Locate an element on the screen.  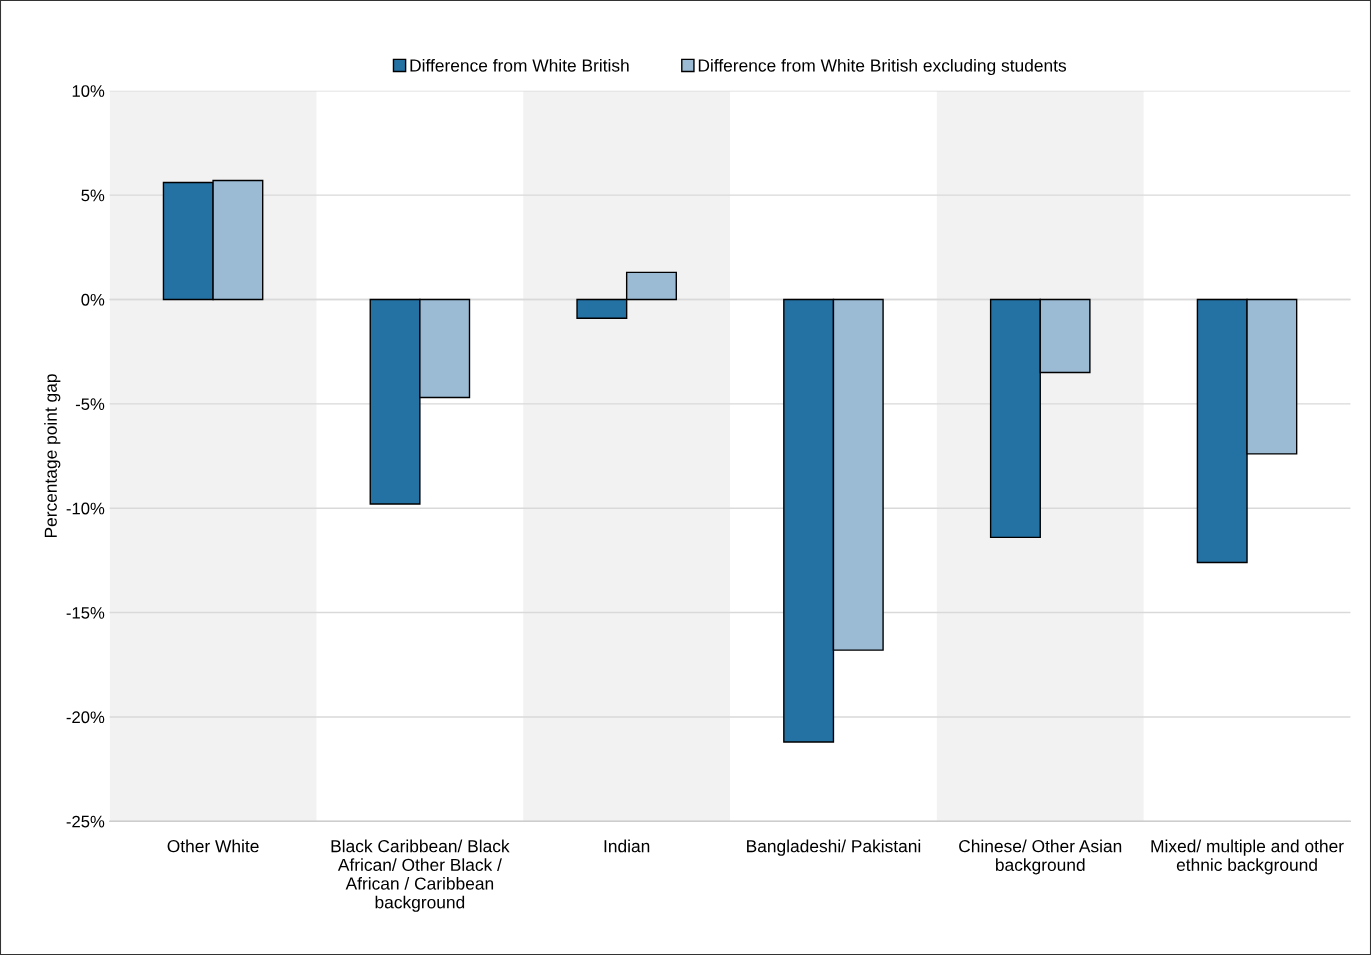
y-tick-label: -20% is located at coordinates (85, 717).